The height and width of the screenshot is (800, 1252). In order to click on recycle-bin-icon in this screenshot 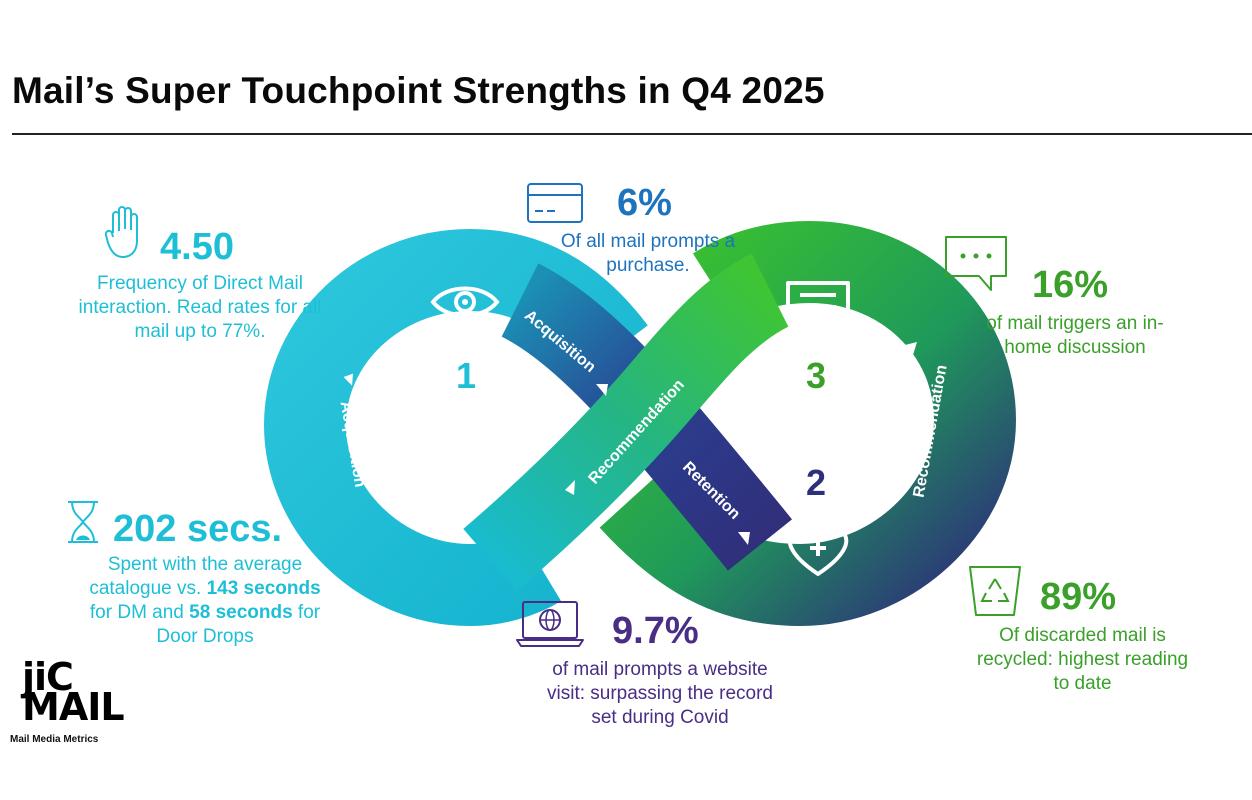, I will do `click(995, 591)`.